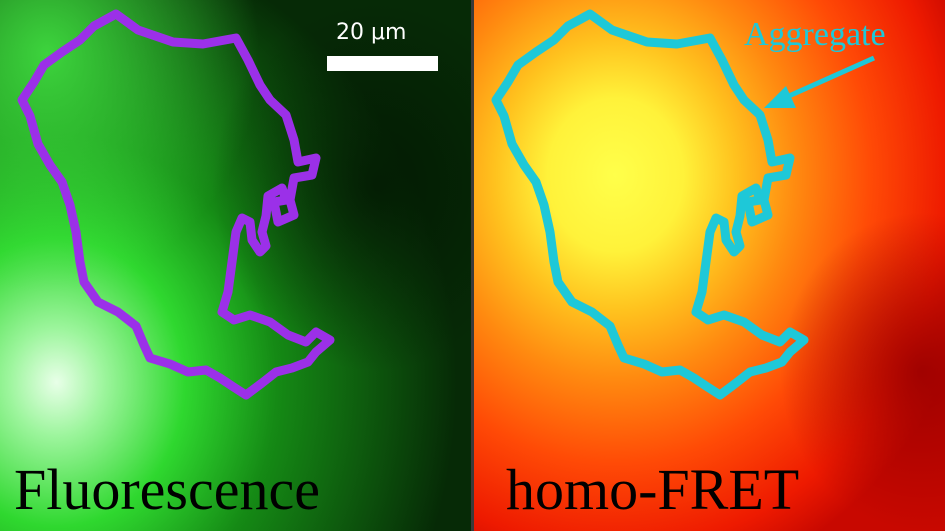 This screenshot has width=945, height=531. Describe the element at coordinates (472, 265) in the screenshot. I see `panel-divider` at that location.